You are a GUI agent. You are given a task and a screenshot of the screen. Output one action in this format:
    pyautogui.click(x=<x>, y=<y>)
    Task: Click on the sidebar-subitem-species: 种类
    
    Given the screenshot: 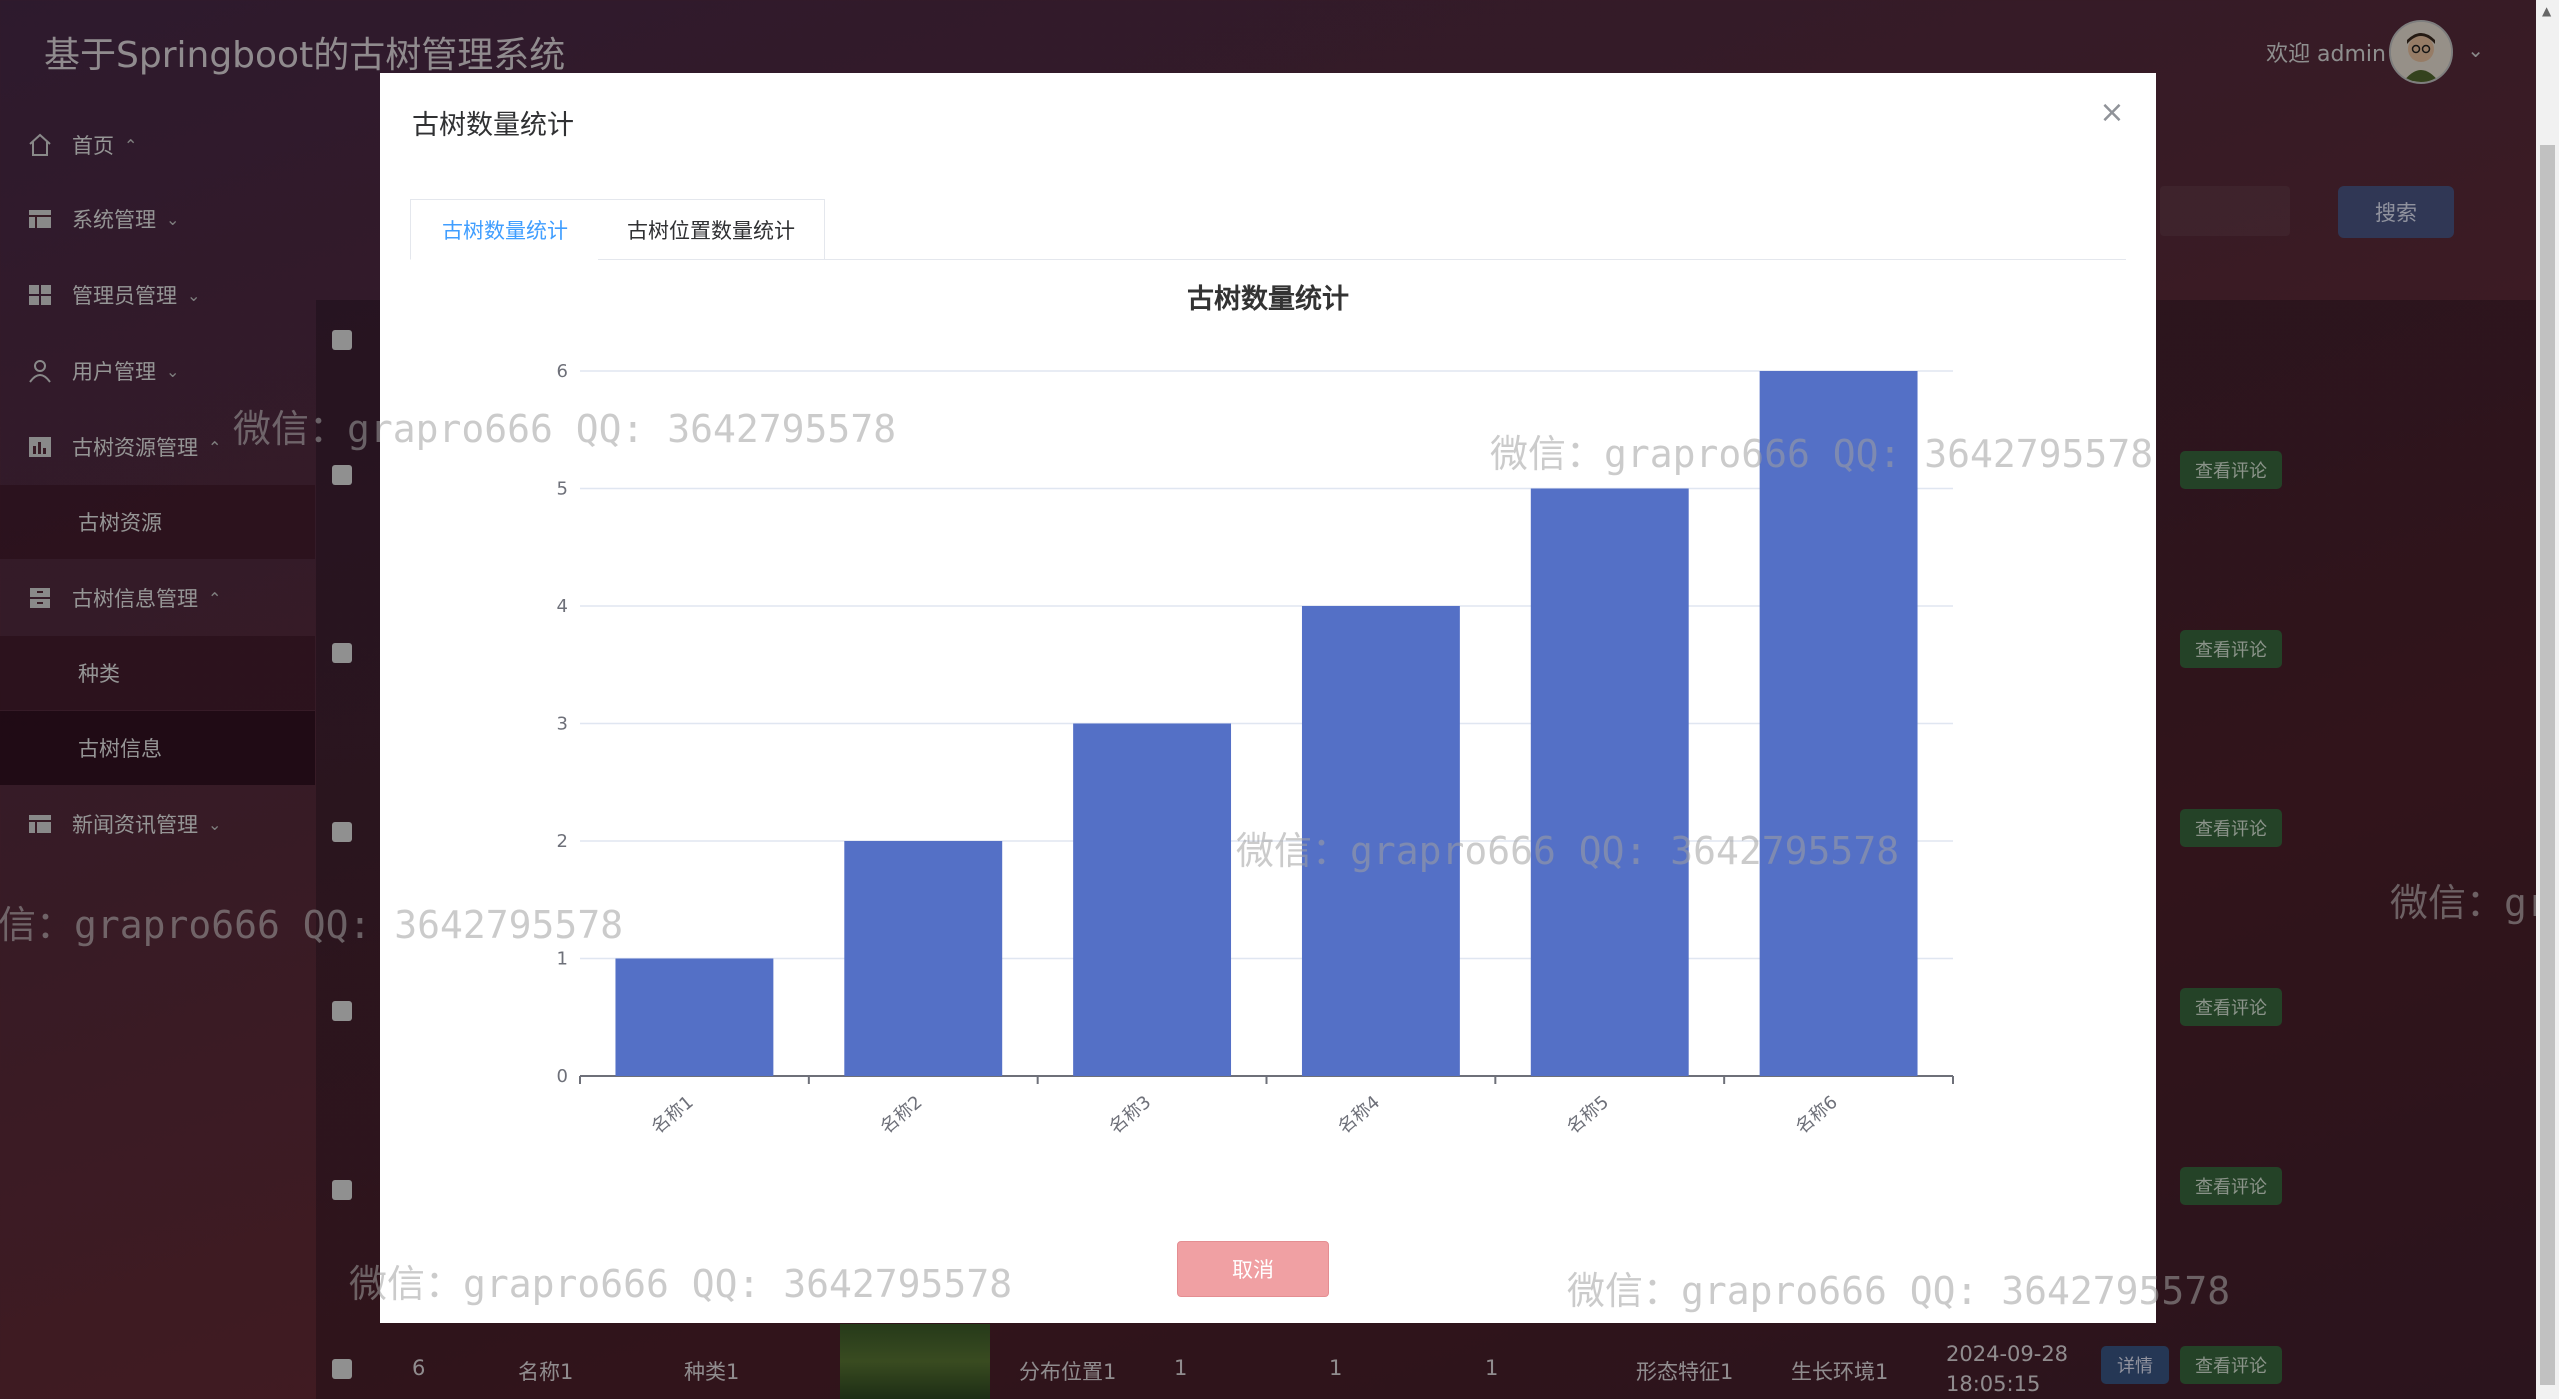 What is the action you would take?
    pyautogui.click(x=157, y=673)
    